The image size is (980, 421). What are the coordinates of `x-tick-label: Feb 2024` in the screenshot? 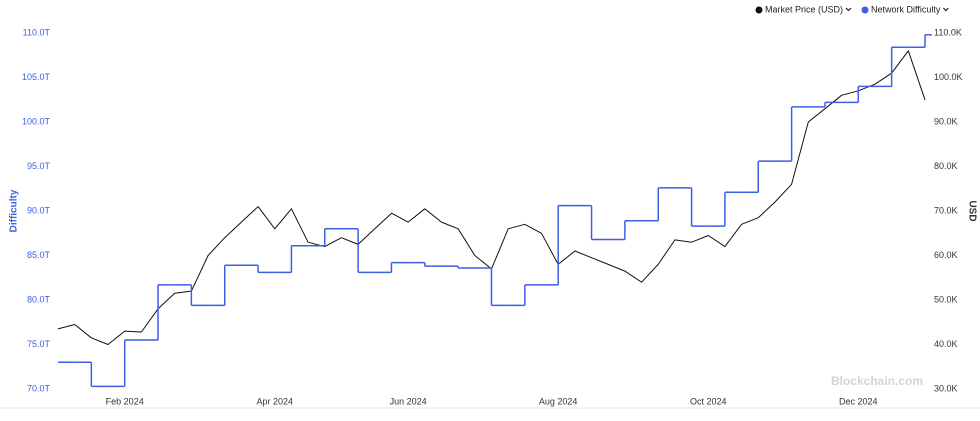 It's located at (125, 401).